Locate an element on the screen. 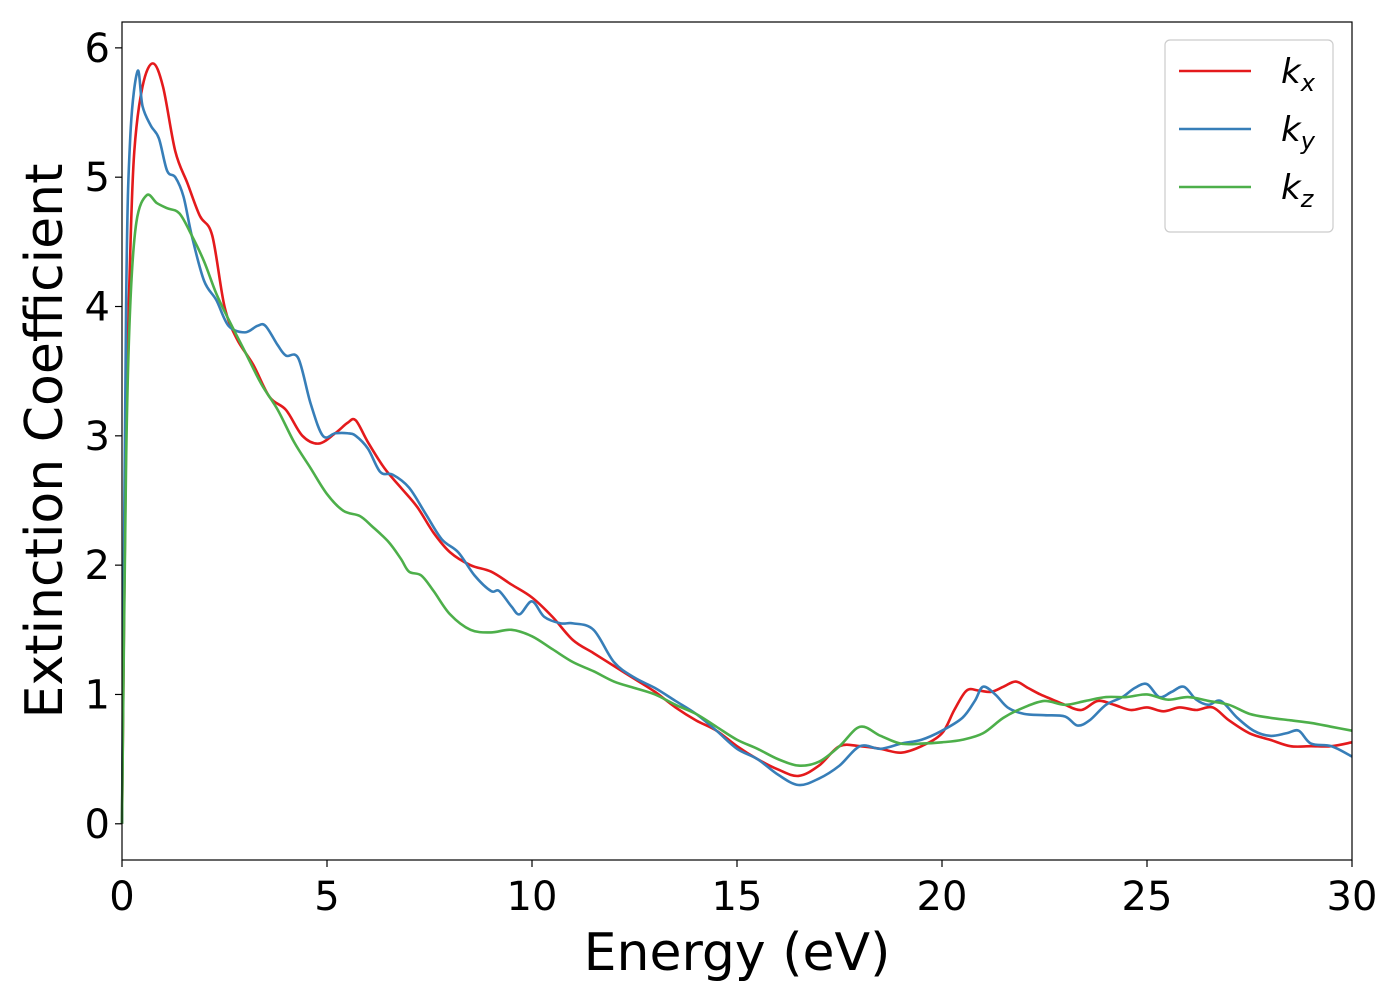 Image resolution: width=1400 pixels, height=1000 pixels. legend-box is located at coordinates (1249, 136).